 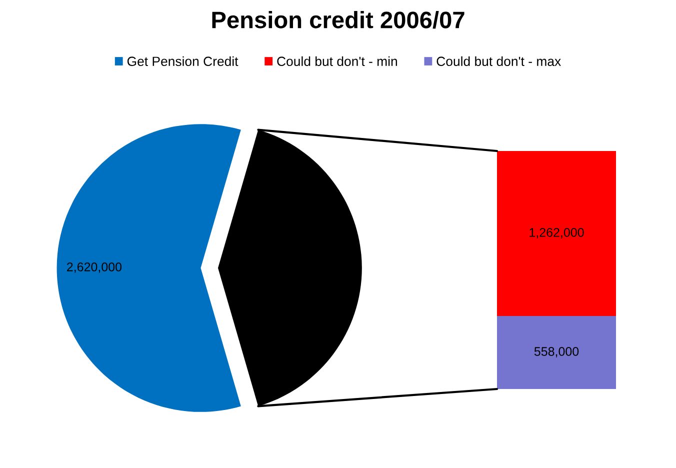 What do you see at coordinates (182, 61) in the screenshot?
I see `legend-label: Get Pension Credit` at bounding box center [182, 61].